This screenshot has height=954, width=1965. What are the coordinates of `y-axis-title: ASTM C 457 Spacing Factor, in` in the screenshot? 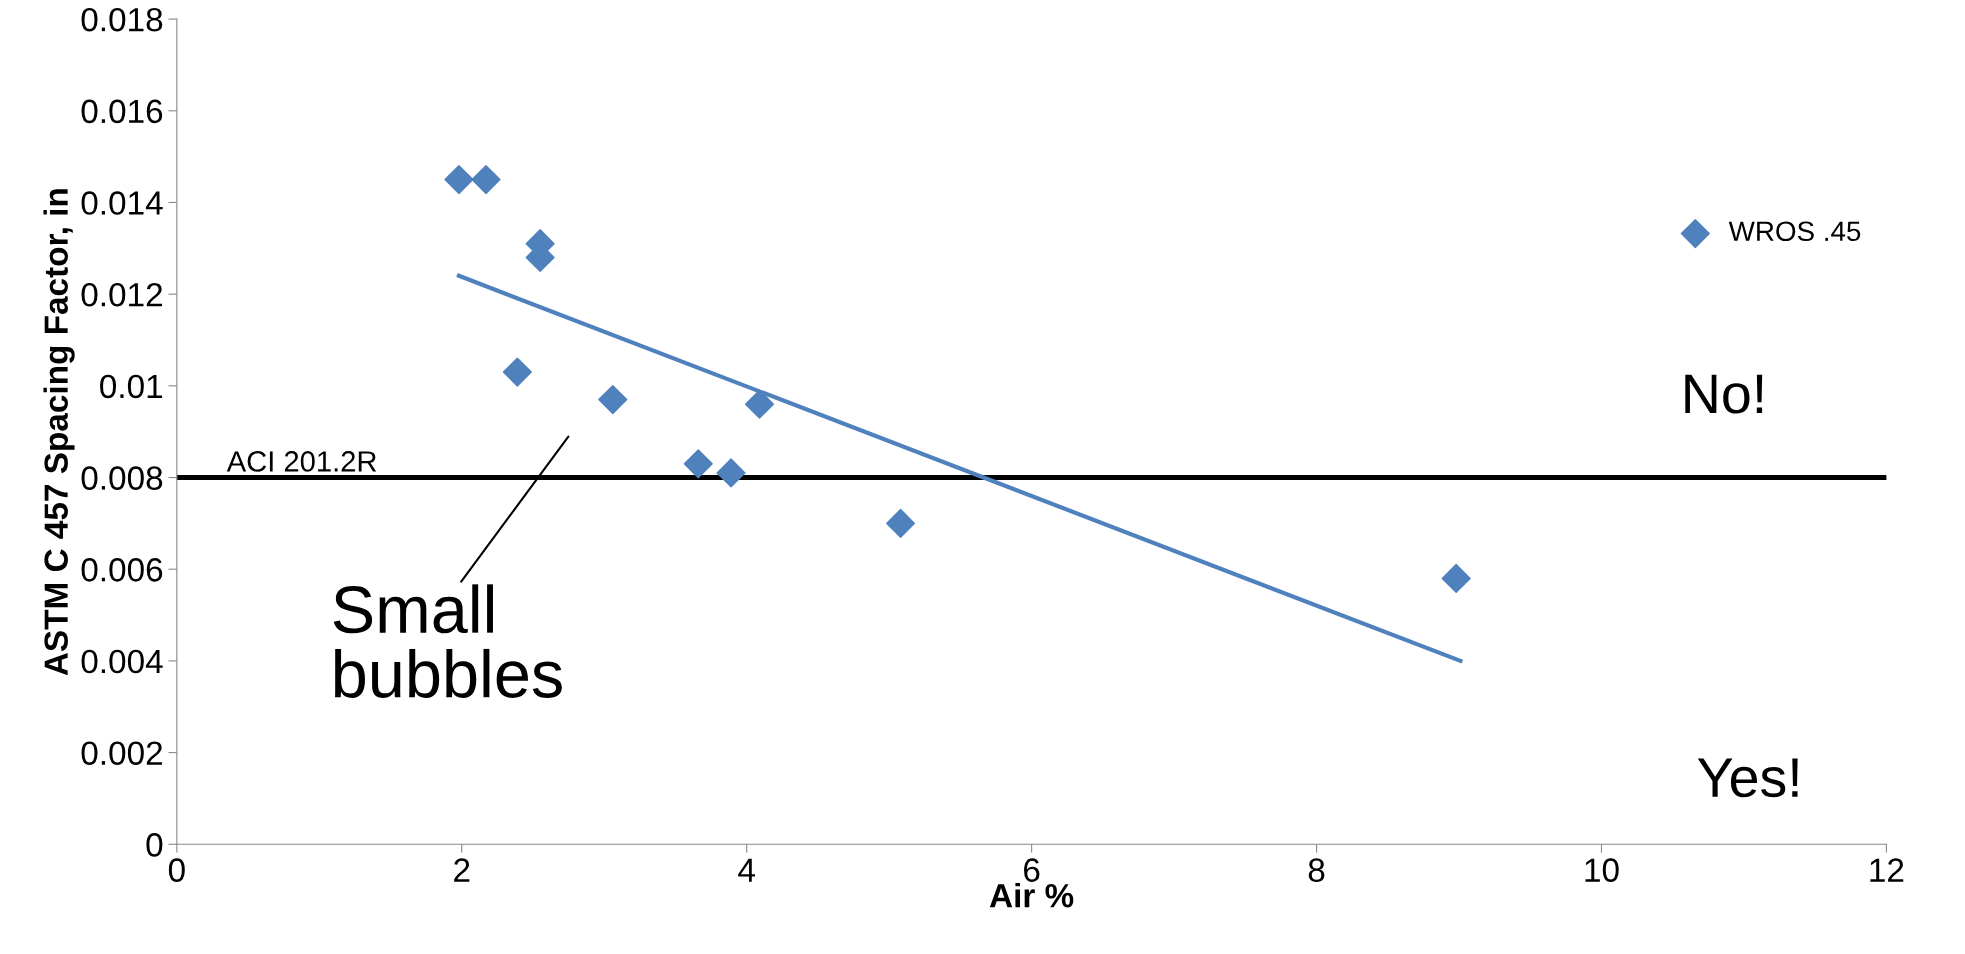 It's located at (59, 432).